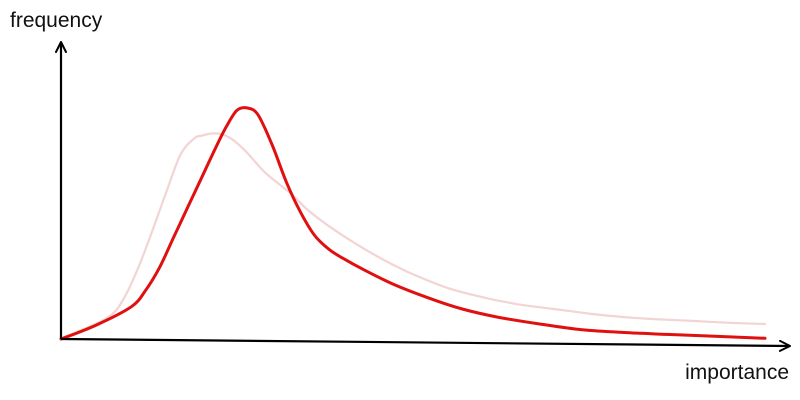  I want to click on x-axis, so click(425, 344).